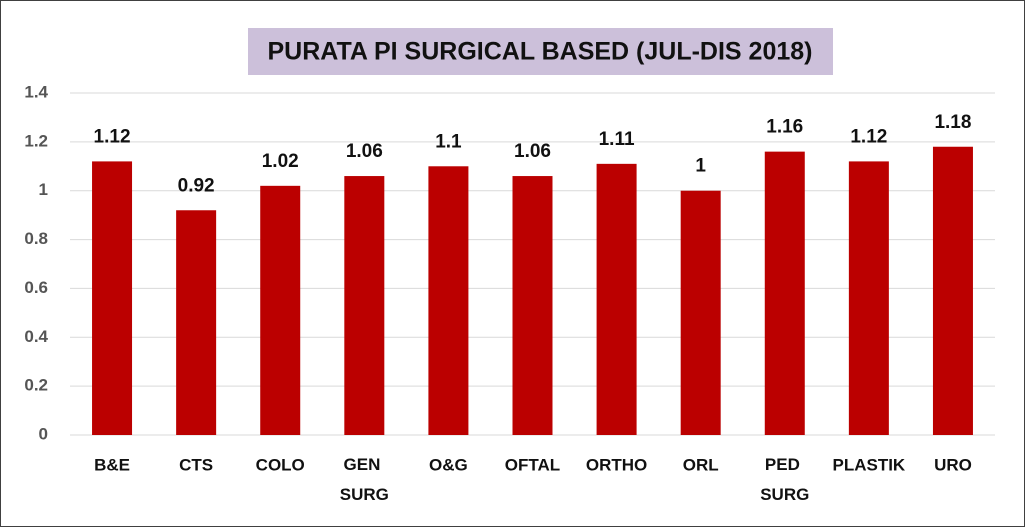  I want to click on data-label: 1.11, so click(617, 139).